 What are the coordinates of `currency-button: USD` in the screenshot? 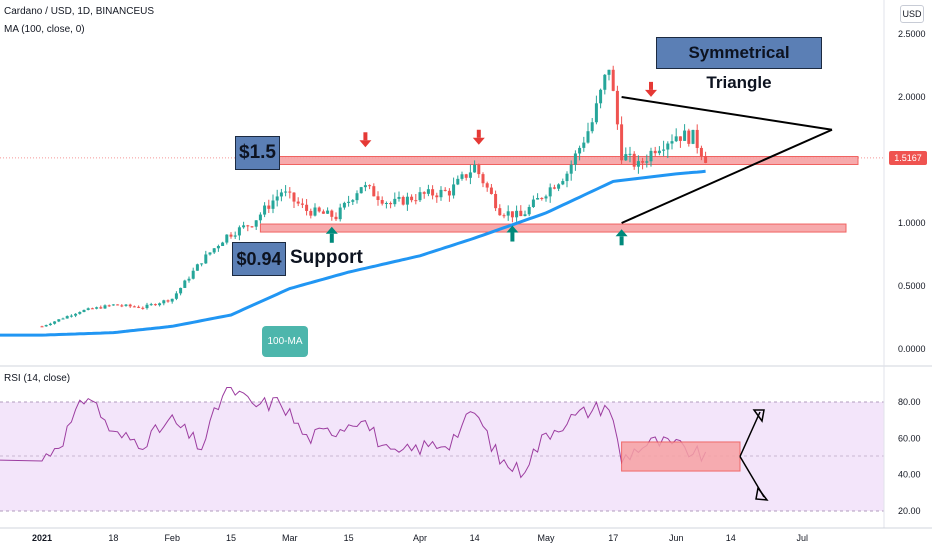 It's located at (912, 14).